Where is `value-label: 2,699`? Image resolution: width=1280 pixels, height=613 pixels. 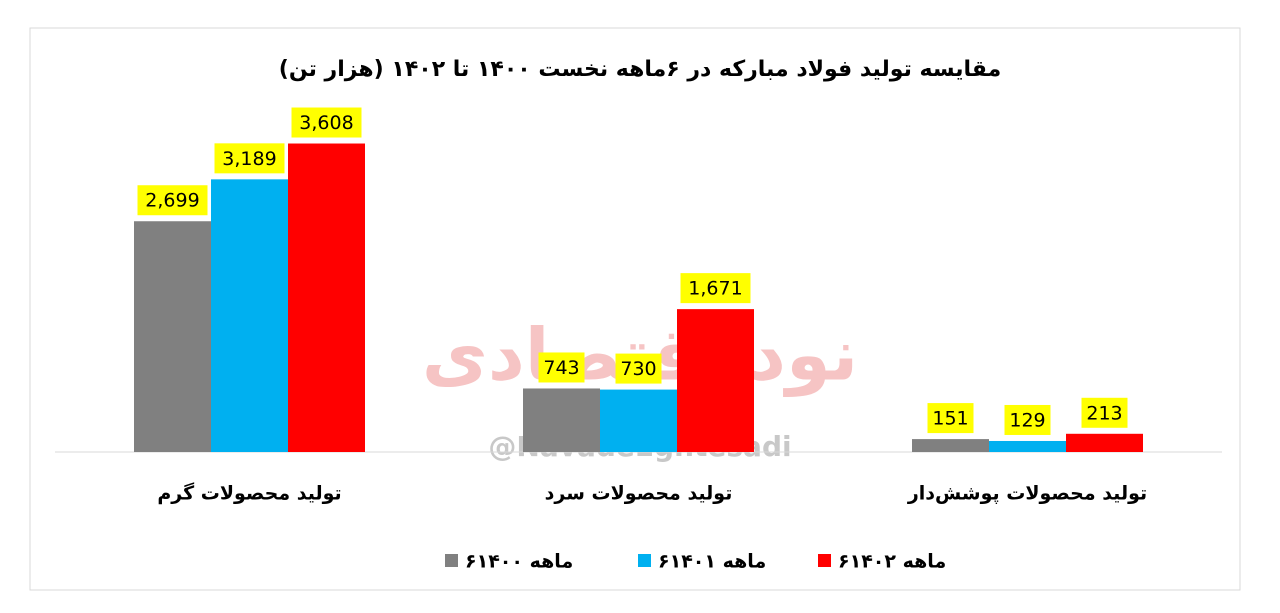 value-label: 2,699 is located at coordinates (172, 201).